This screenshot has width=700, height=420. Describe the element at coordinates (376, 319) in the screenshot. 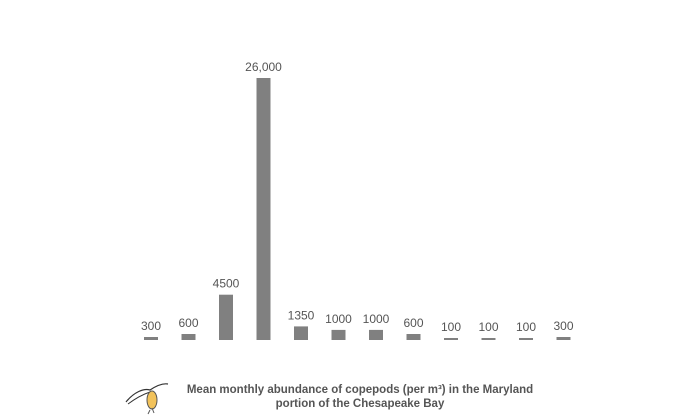

I see `bar-value-label-7: 1000` at that location.